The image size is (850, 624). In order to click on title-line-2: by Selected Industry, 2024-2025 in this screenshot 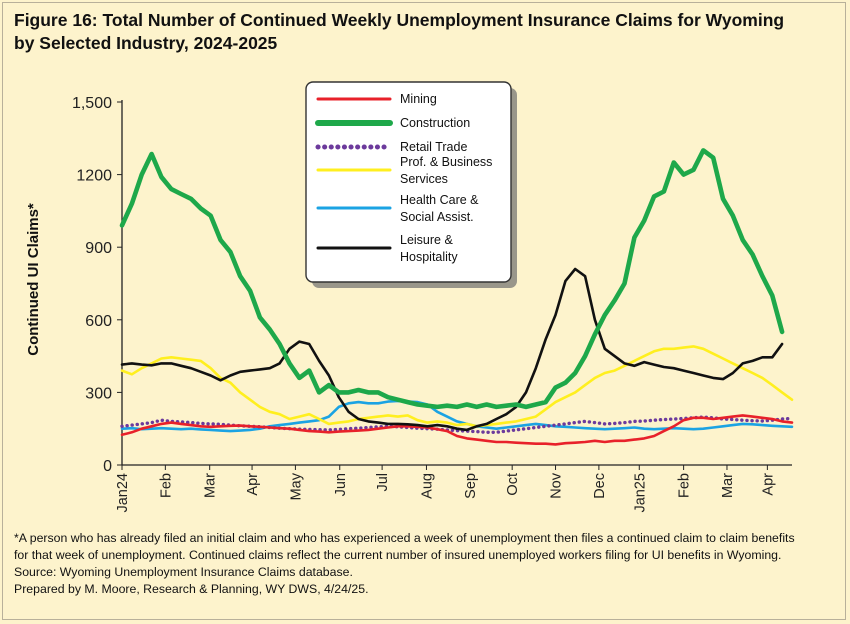, I will do `click(146, 43)`.